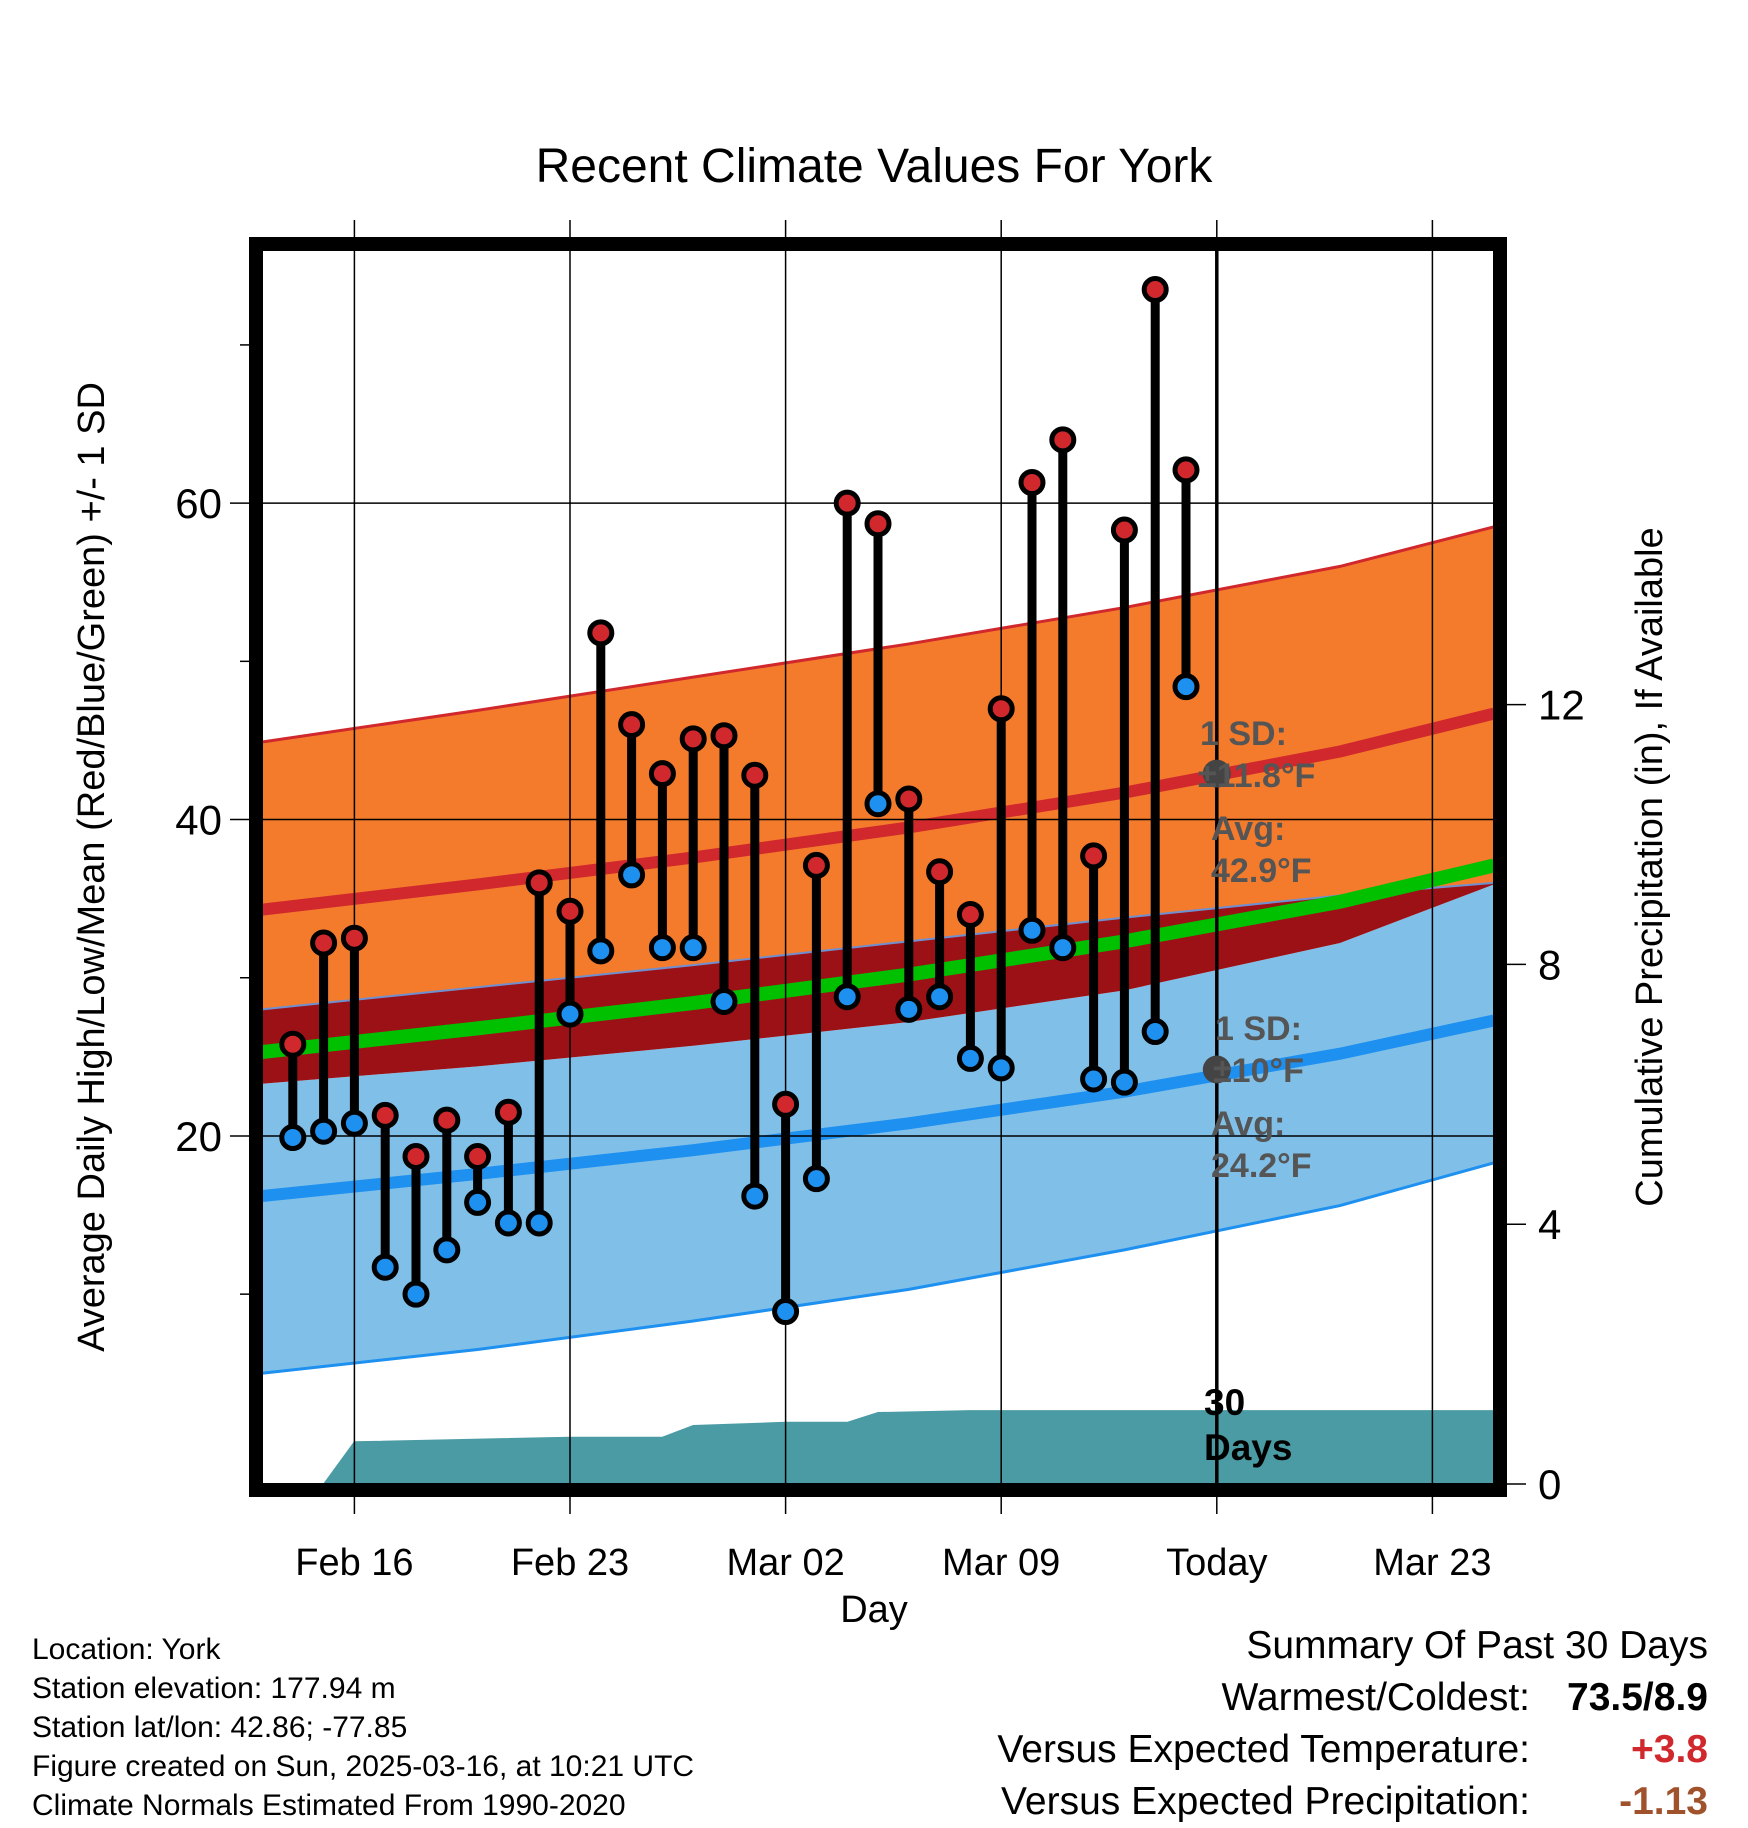 This screenshot has height=1828, width=1748. What do you see at coordinates (1432, 1563) in the screenshot?
I see `x-tick-label: Mar 23` at bounding box center [1432, 1563].